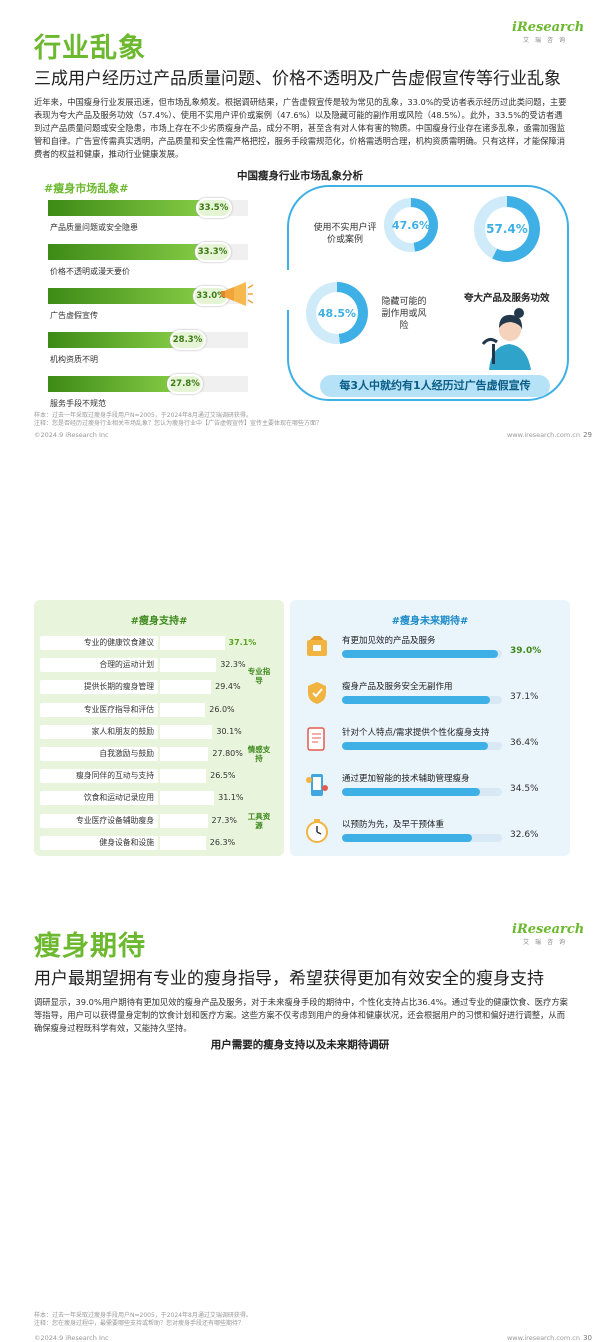  Describe the element at coordinates (213, 208) in the screenshot. I see `bar-value: 33.5%` at that location.